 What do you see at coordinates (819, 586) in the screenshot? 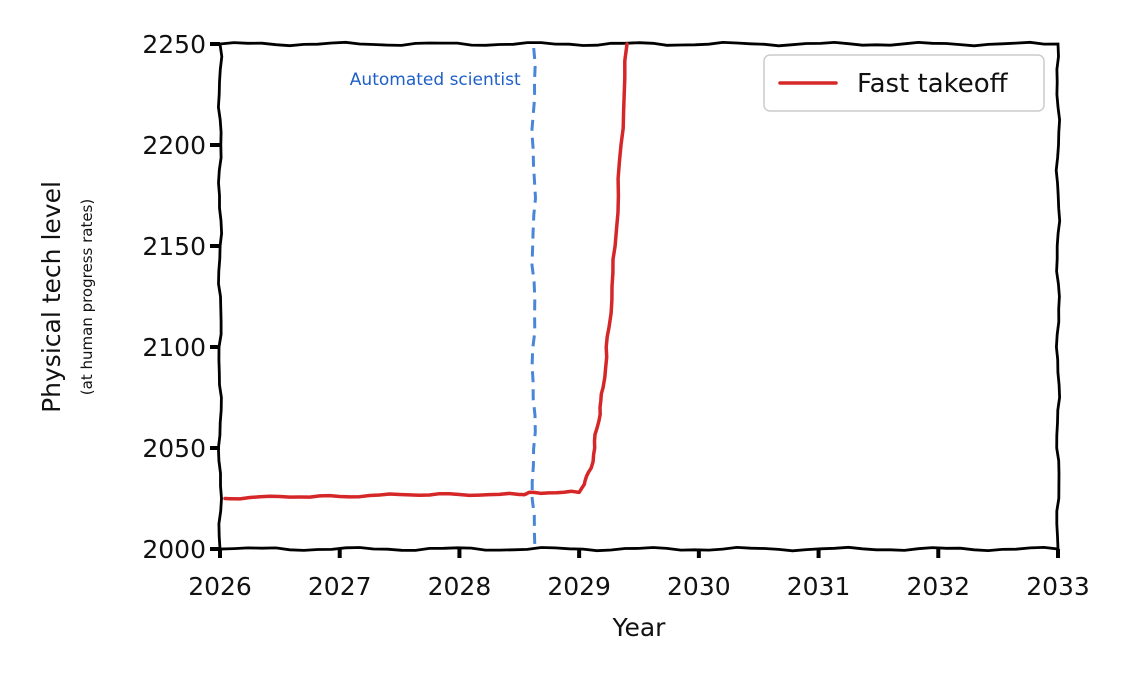
I see `x-tick-label-2031: 2031` at bounding box center [819, 586].